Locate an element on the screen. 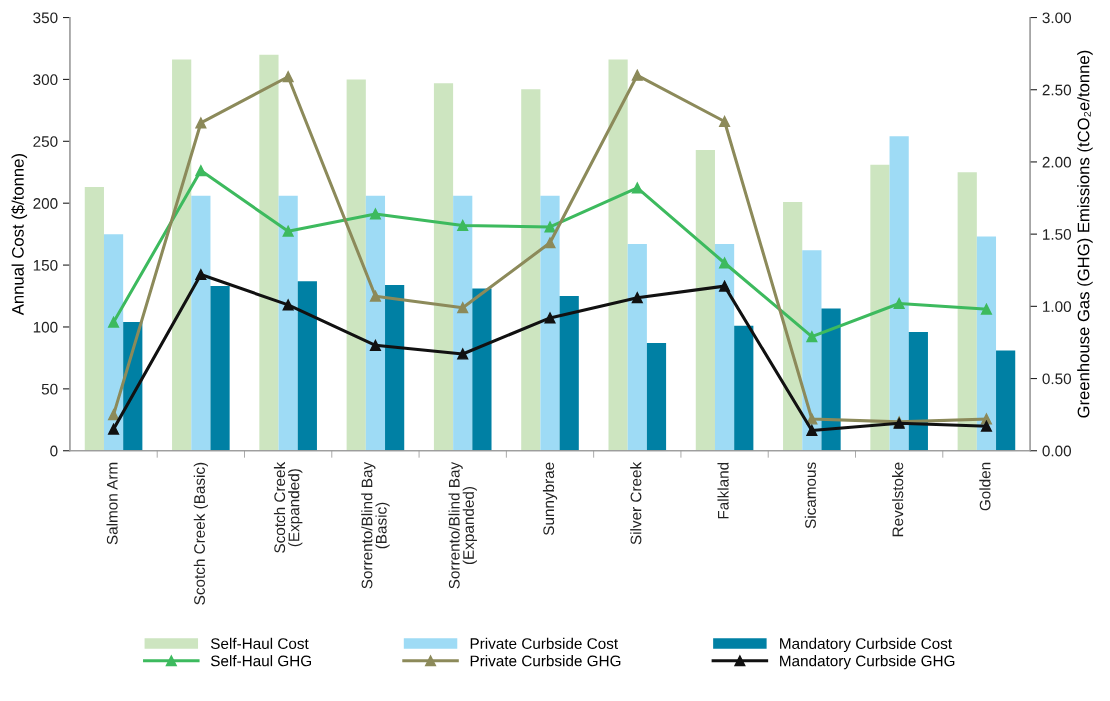 The height and width of the screenshot is (701, 1110). x-tick-label: Sorrento/Blind Bay (Expanded) is located at coordinates (462, 525).